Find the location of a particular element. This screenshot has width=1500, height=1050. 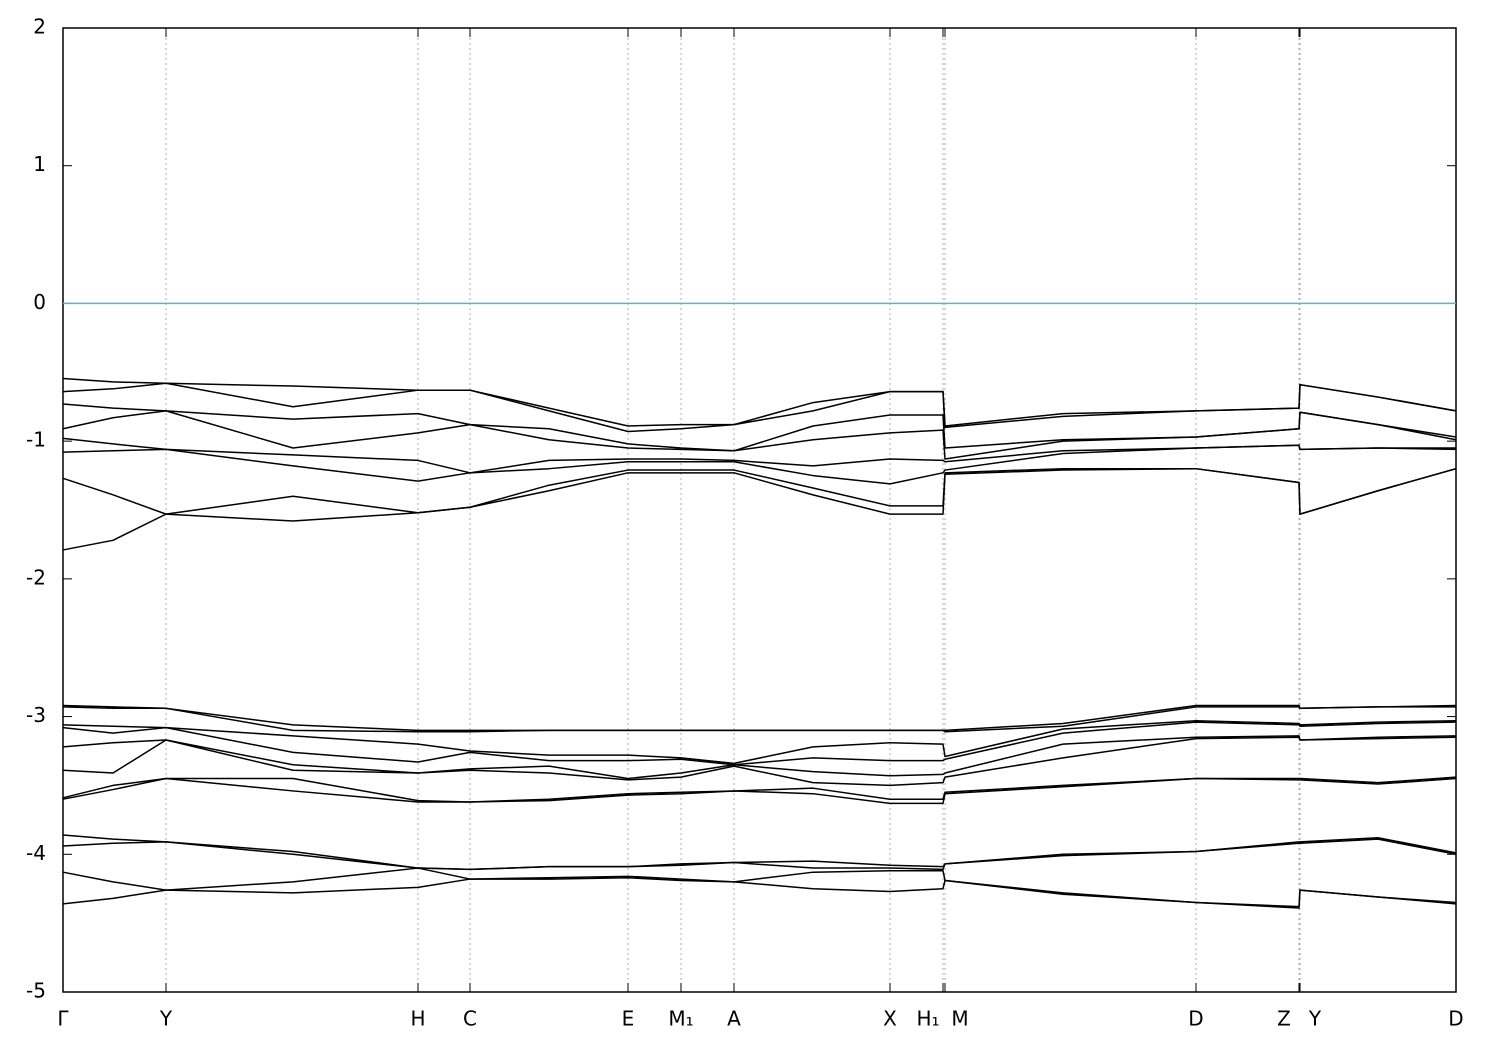

y-tick-label: -5 is located at coordinates (36, 991).